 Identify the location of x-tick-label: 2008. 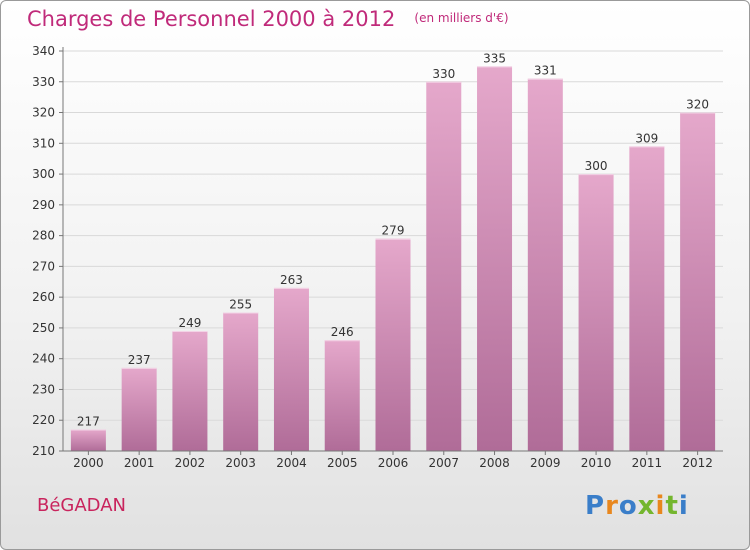
(494, 463).